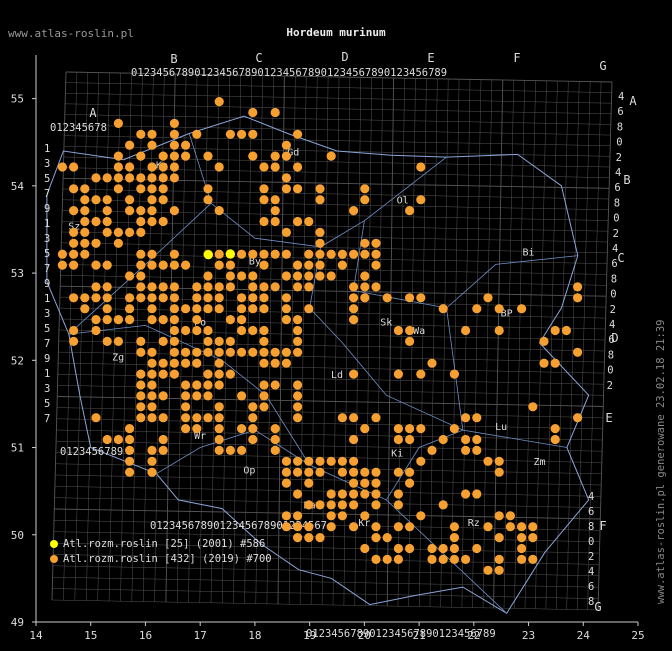 This screenshot has height=651, width=672. What do you see at coordinates (418, 635) in the screenshot?
I see `x-tick-label: 21` at bounding box center [418, 635].